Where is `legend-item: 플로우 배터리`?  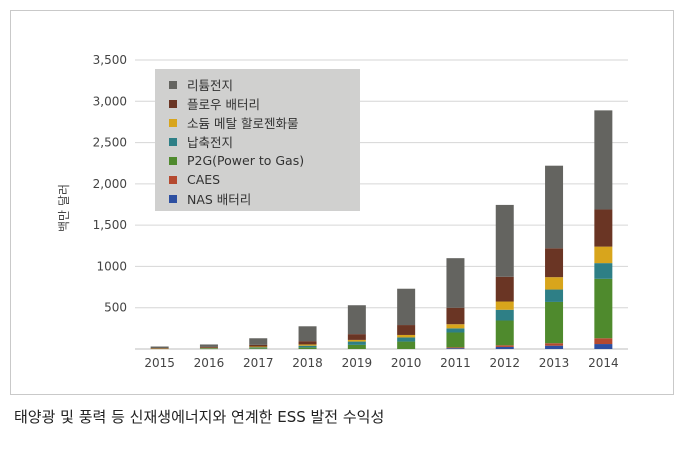 legend-item: 플로우 배터리 is located at coordinates (264, 103).